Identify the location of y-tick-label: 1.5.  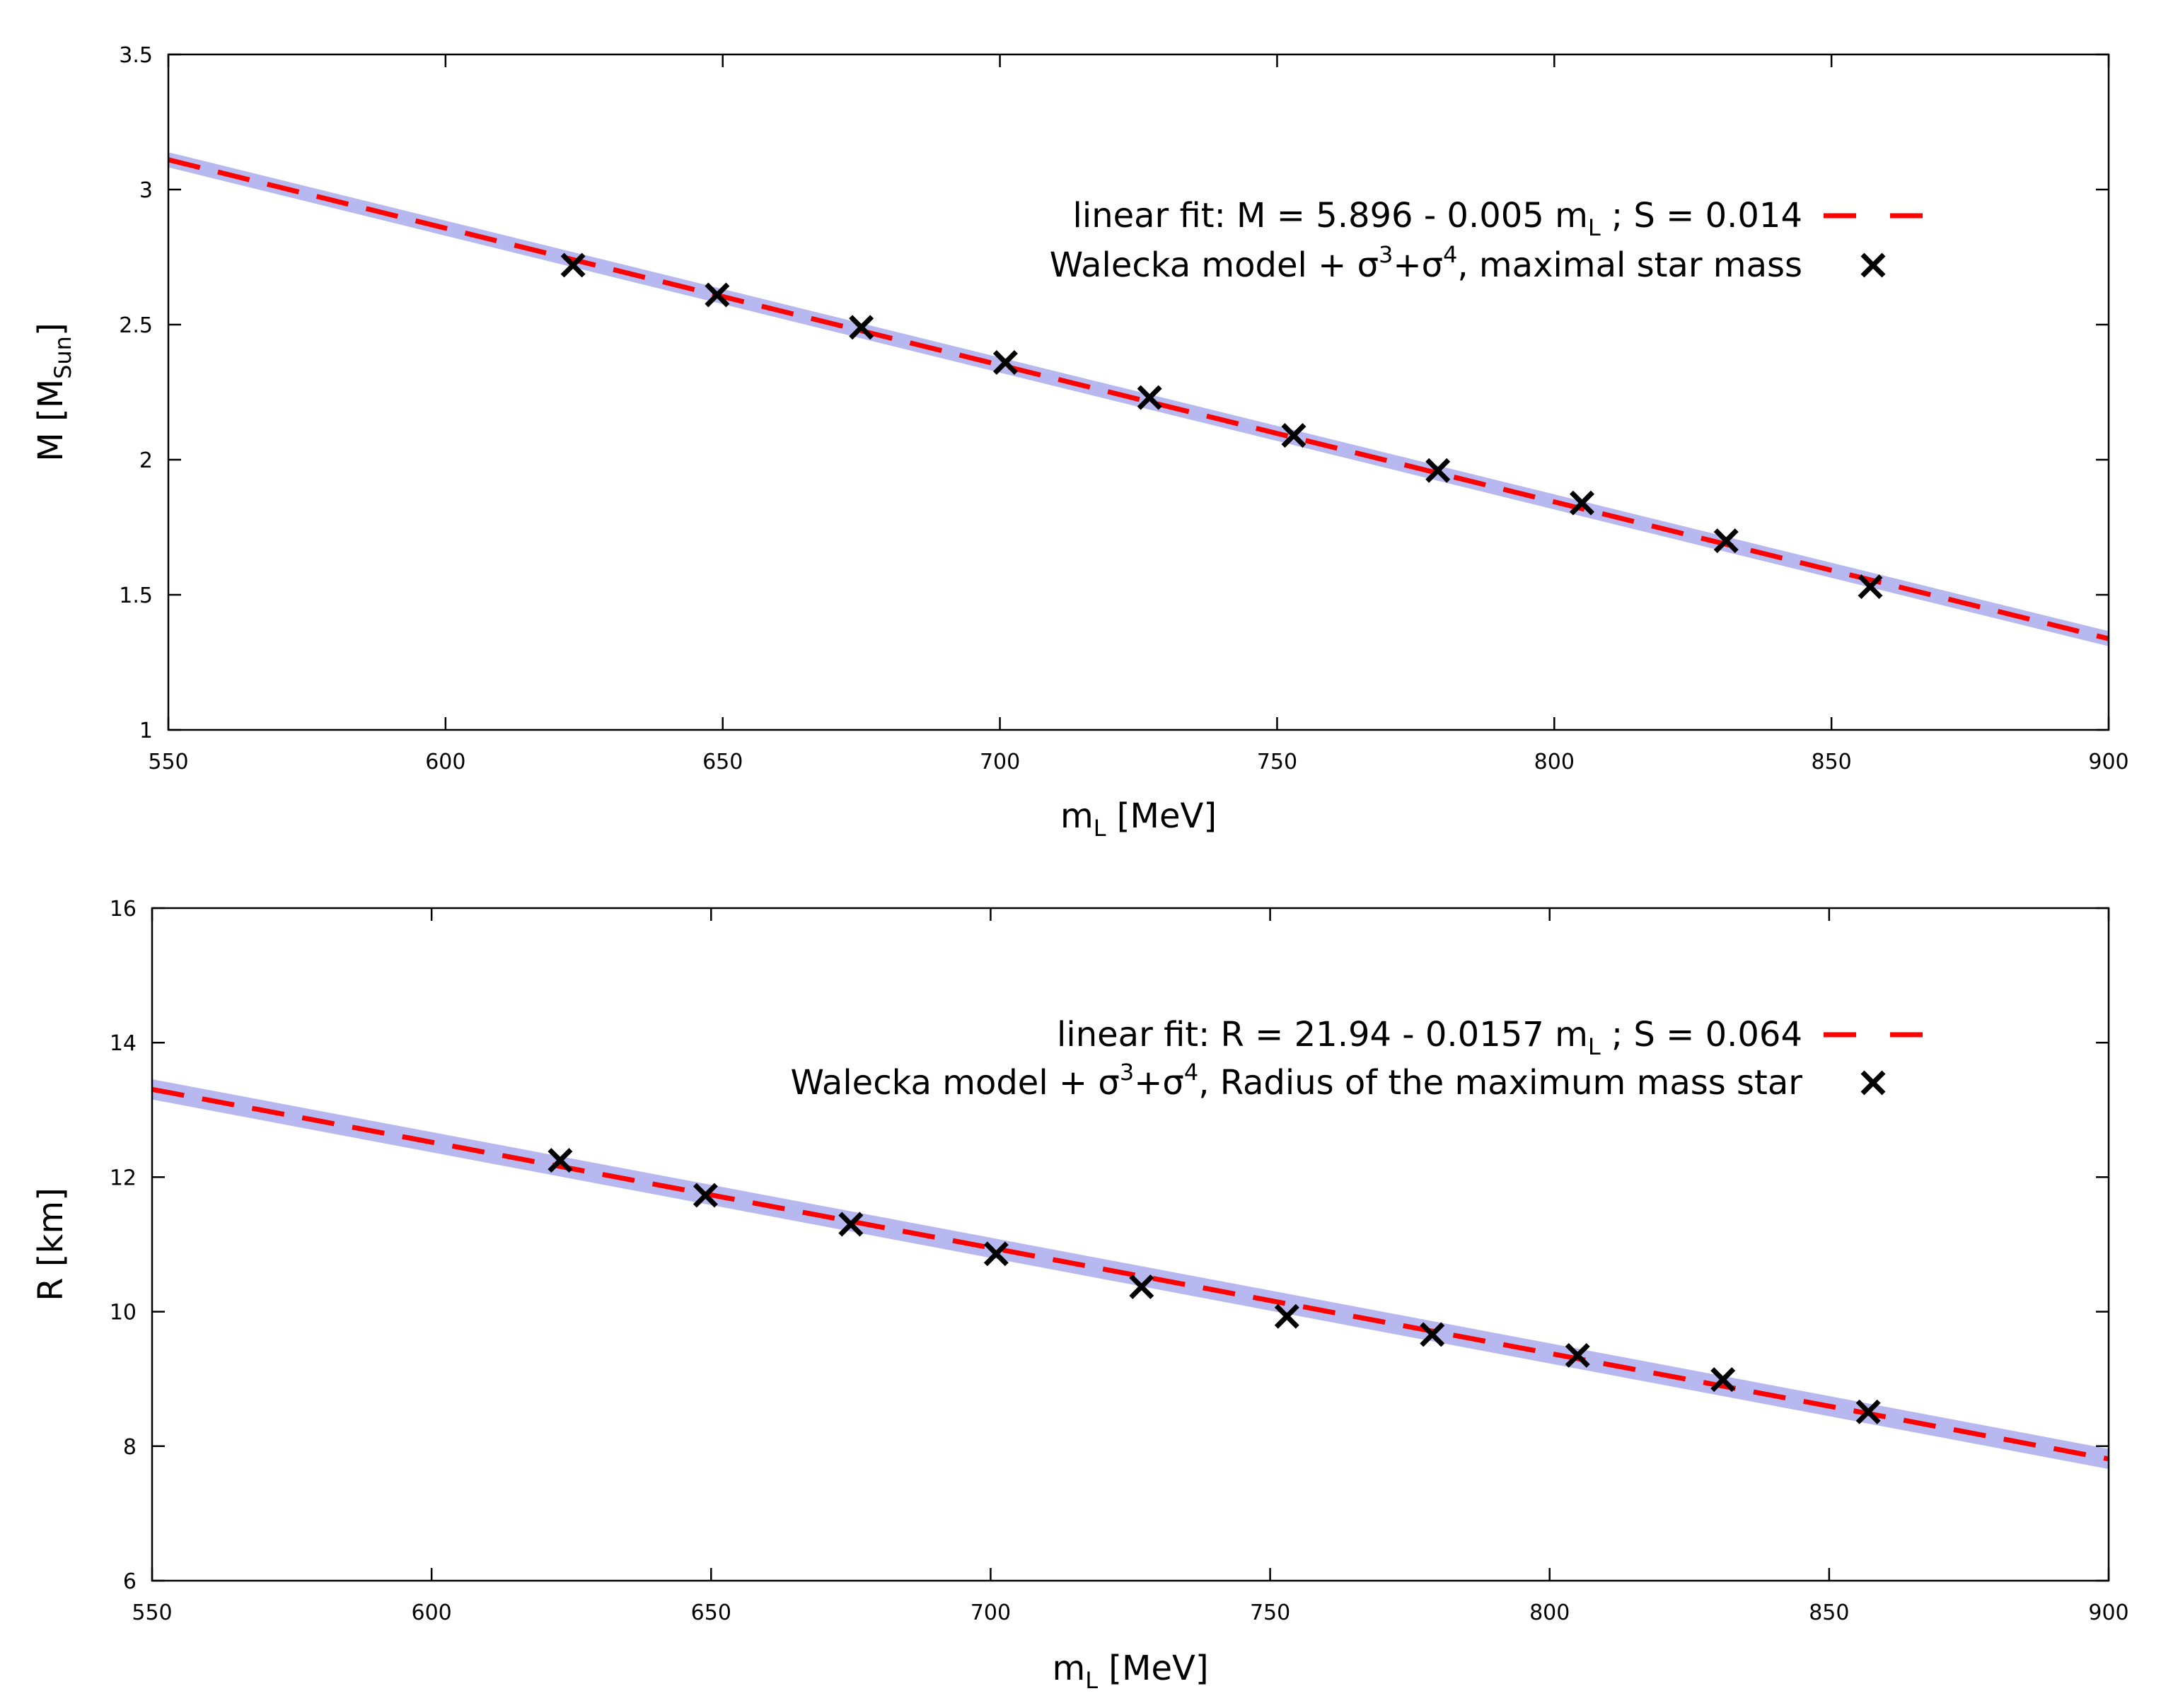
(136, 595).